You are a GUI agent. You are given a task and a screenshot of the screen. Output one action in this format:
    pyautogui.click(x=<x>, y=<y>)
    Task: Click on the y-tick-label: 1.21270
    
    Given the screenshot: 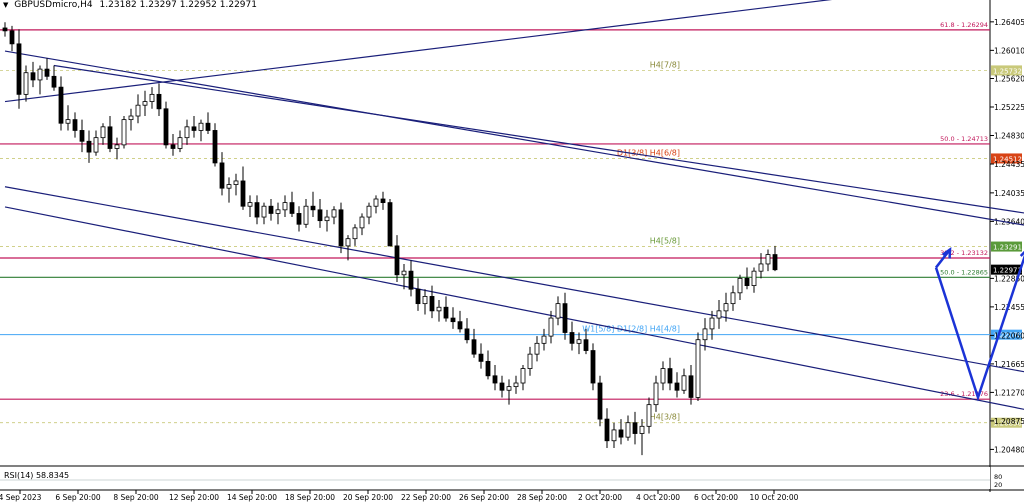 What is the action you would take?
    pyautogui.click(x=1009, y=392)
    